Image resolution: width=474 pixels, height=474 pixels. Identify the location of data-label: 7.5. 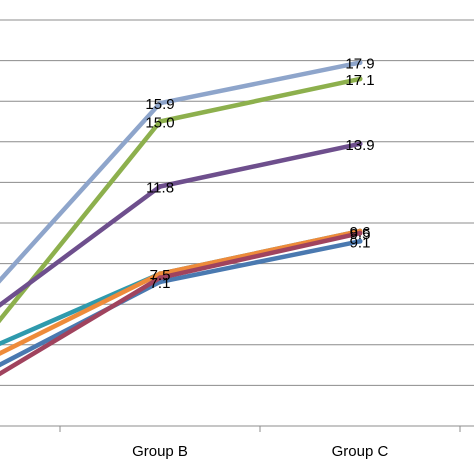
(160, 275).